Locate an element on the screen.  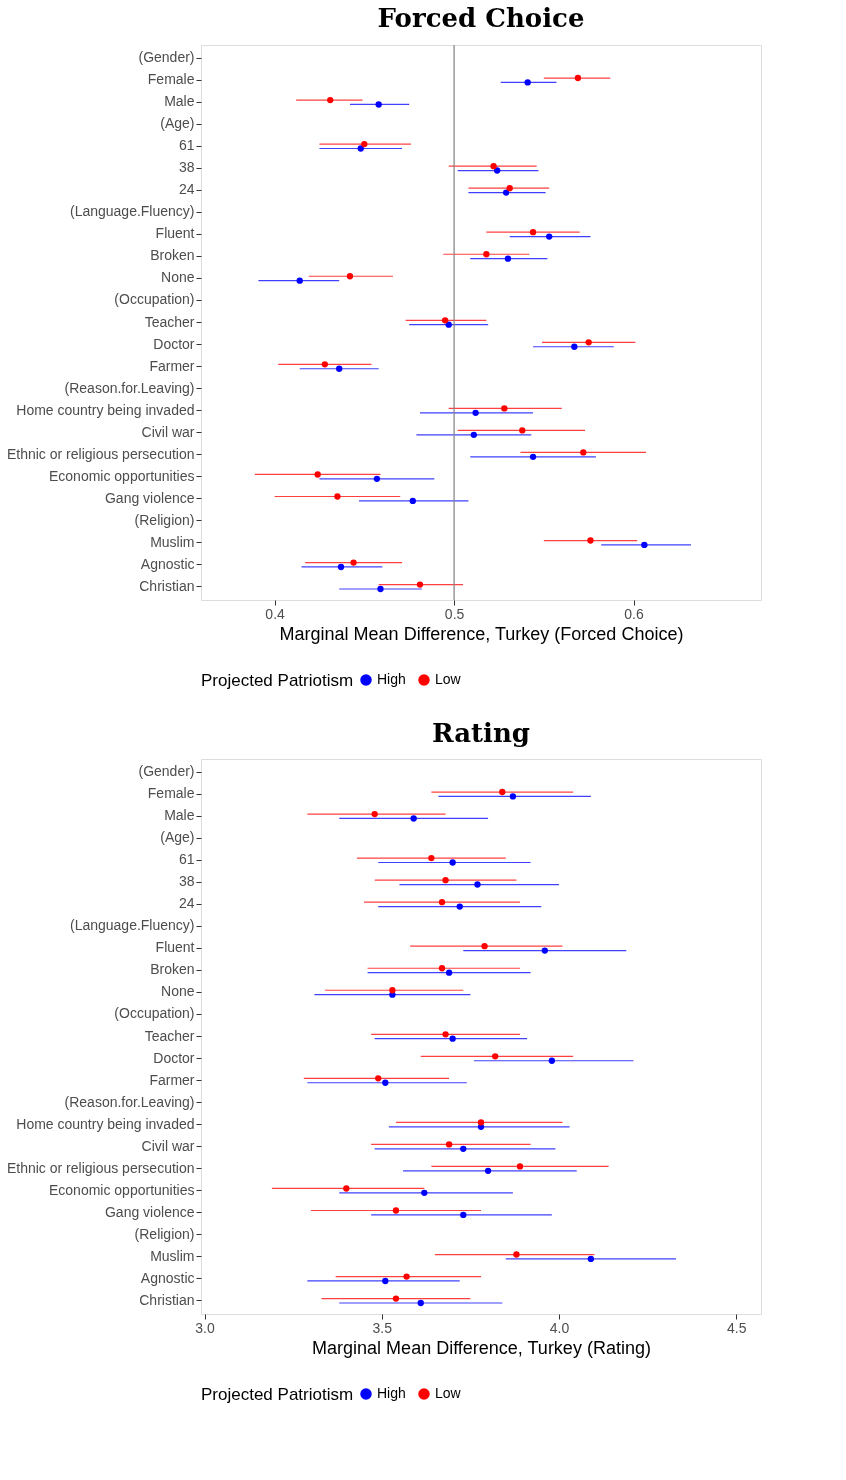
x-tick-label: 3.0 is located at coordinates (205, 1327).